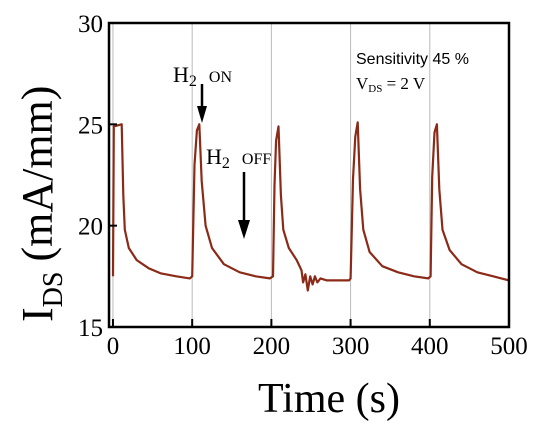 The height and width of the screenshot is (433, 550). What do you see at coordinates (214, 156) in the screenshot?
I see `h2-off-main: H` at bounding box center [214, 156].